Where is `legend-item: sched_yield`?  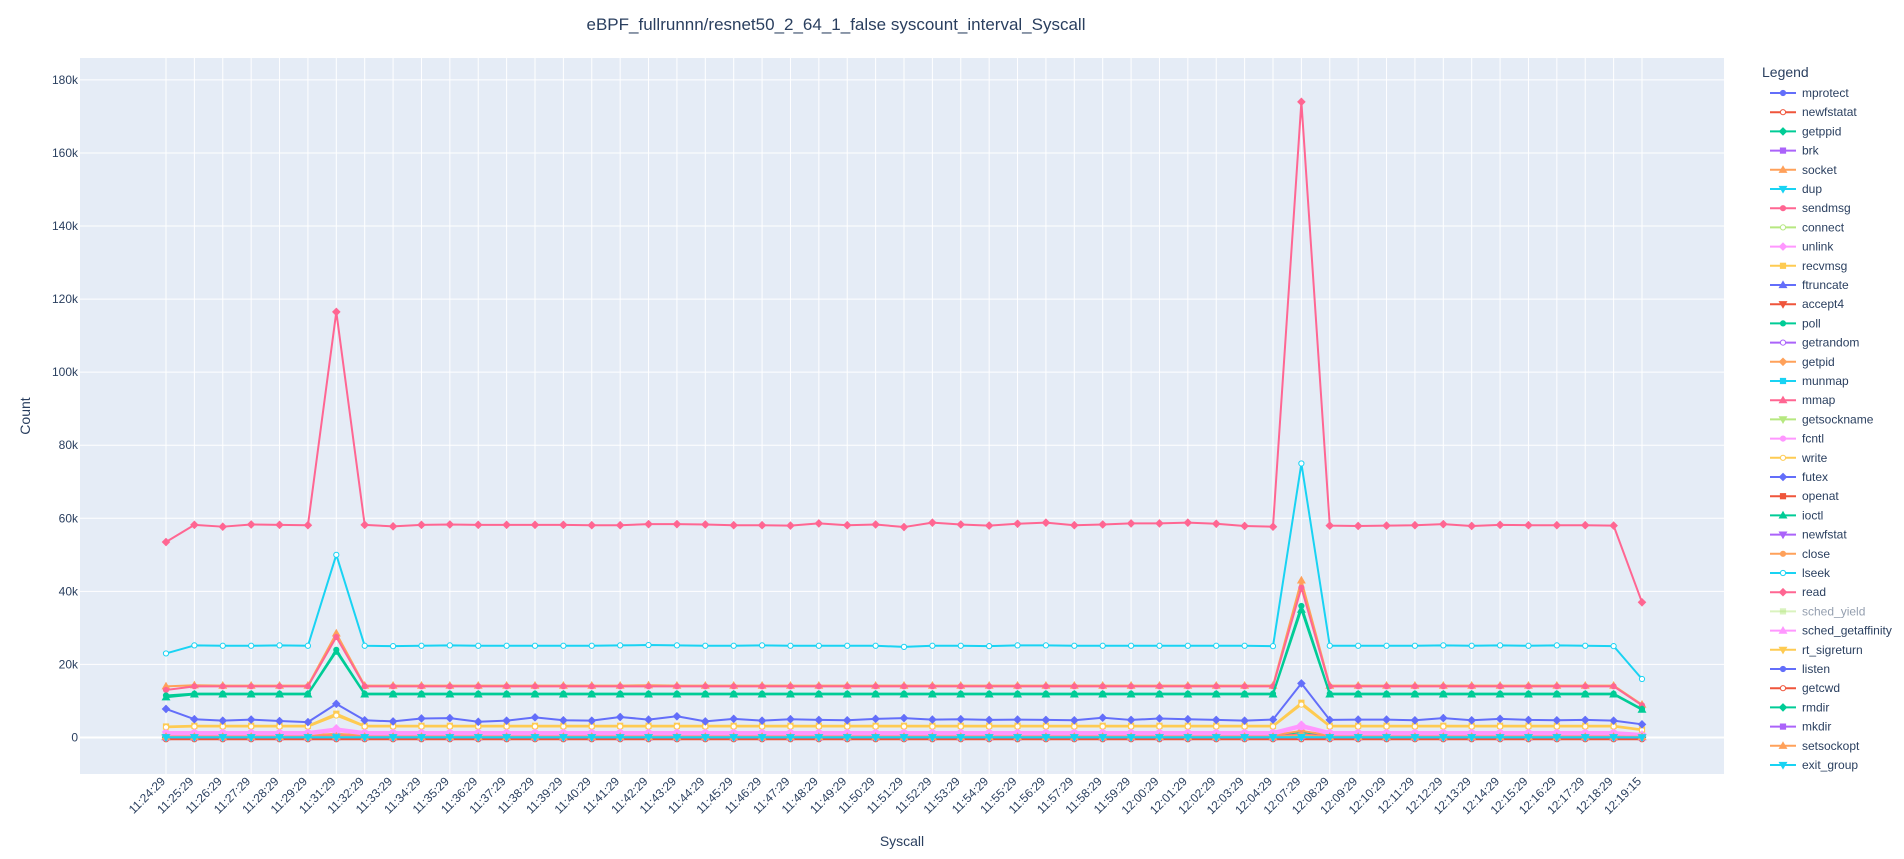 legend-item: sched_yield is located at coordinates (1817, 611).